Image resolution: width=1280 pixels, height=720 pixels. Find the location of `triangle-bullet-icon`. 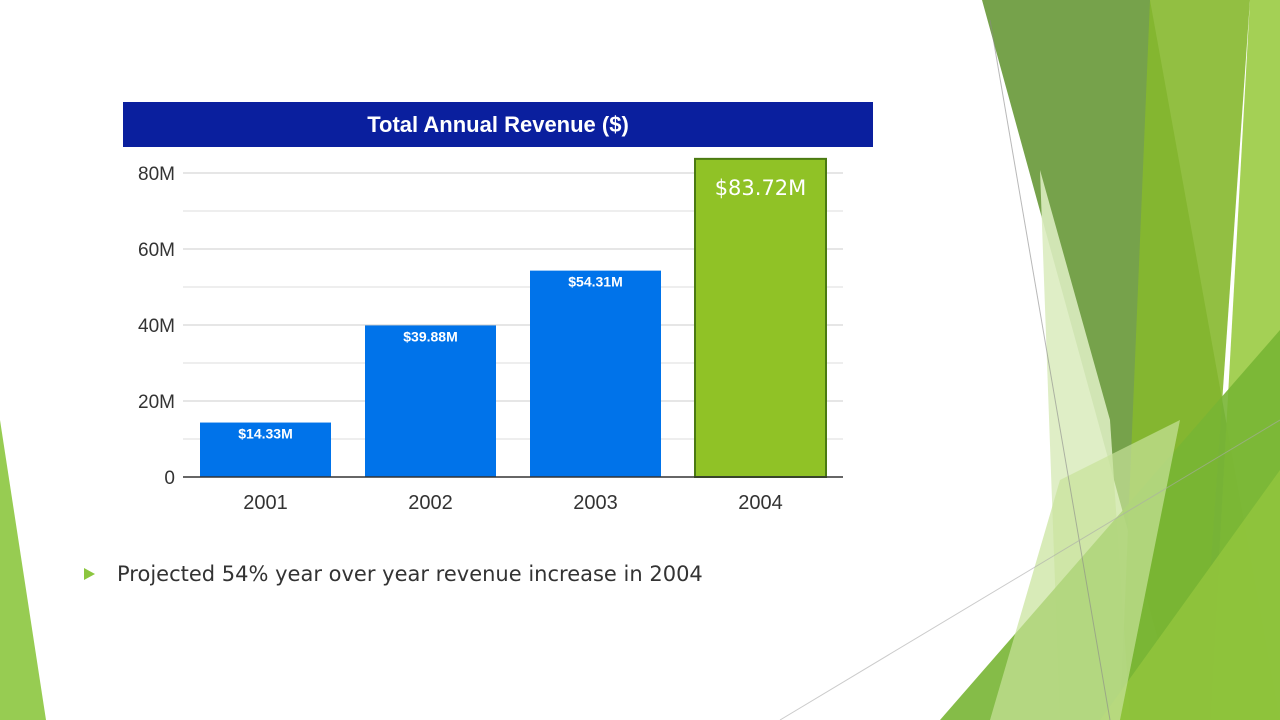

triangle-bullet-icon is located at coordinates (89, 574).